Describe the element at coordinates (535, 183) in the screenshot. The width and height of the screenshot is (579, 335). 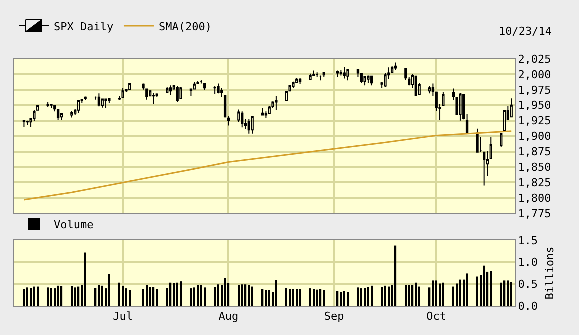
I see `y-tick-label: 1,825` at that location.